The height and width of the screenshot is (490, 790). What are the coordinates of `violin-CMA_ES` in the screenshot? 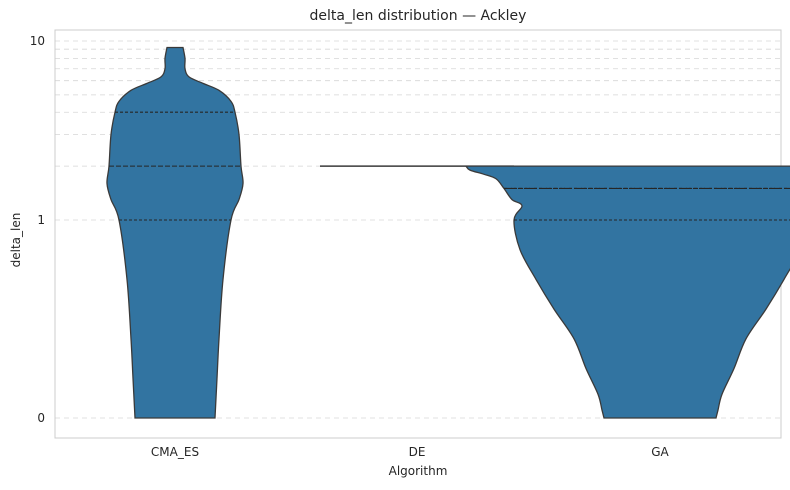 It's located at (175, 232).